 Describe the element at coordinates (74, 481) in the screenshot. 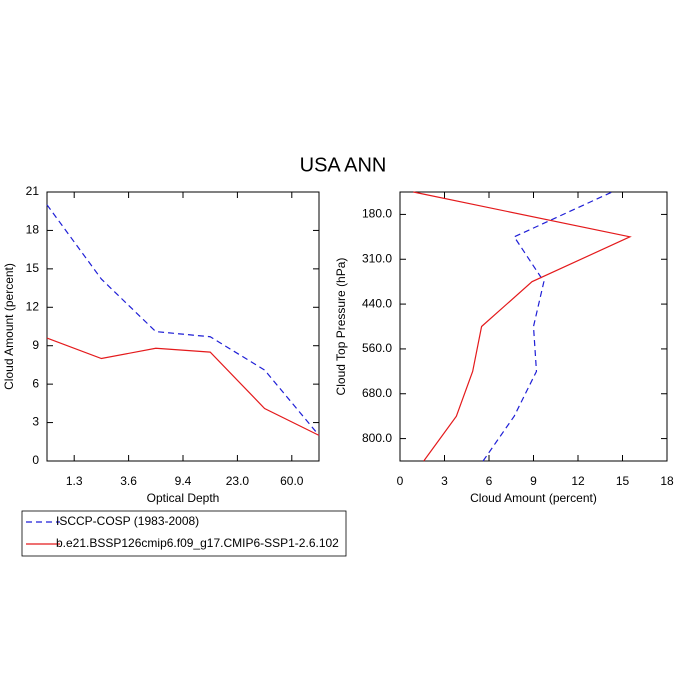

I see `x-tick-label: 1.3` at that location.